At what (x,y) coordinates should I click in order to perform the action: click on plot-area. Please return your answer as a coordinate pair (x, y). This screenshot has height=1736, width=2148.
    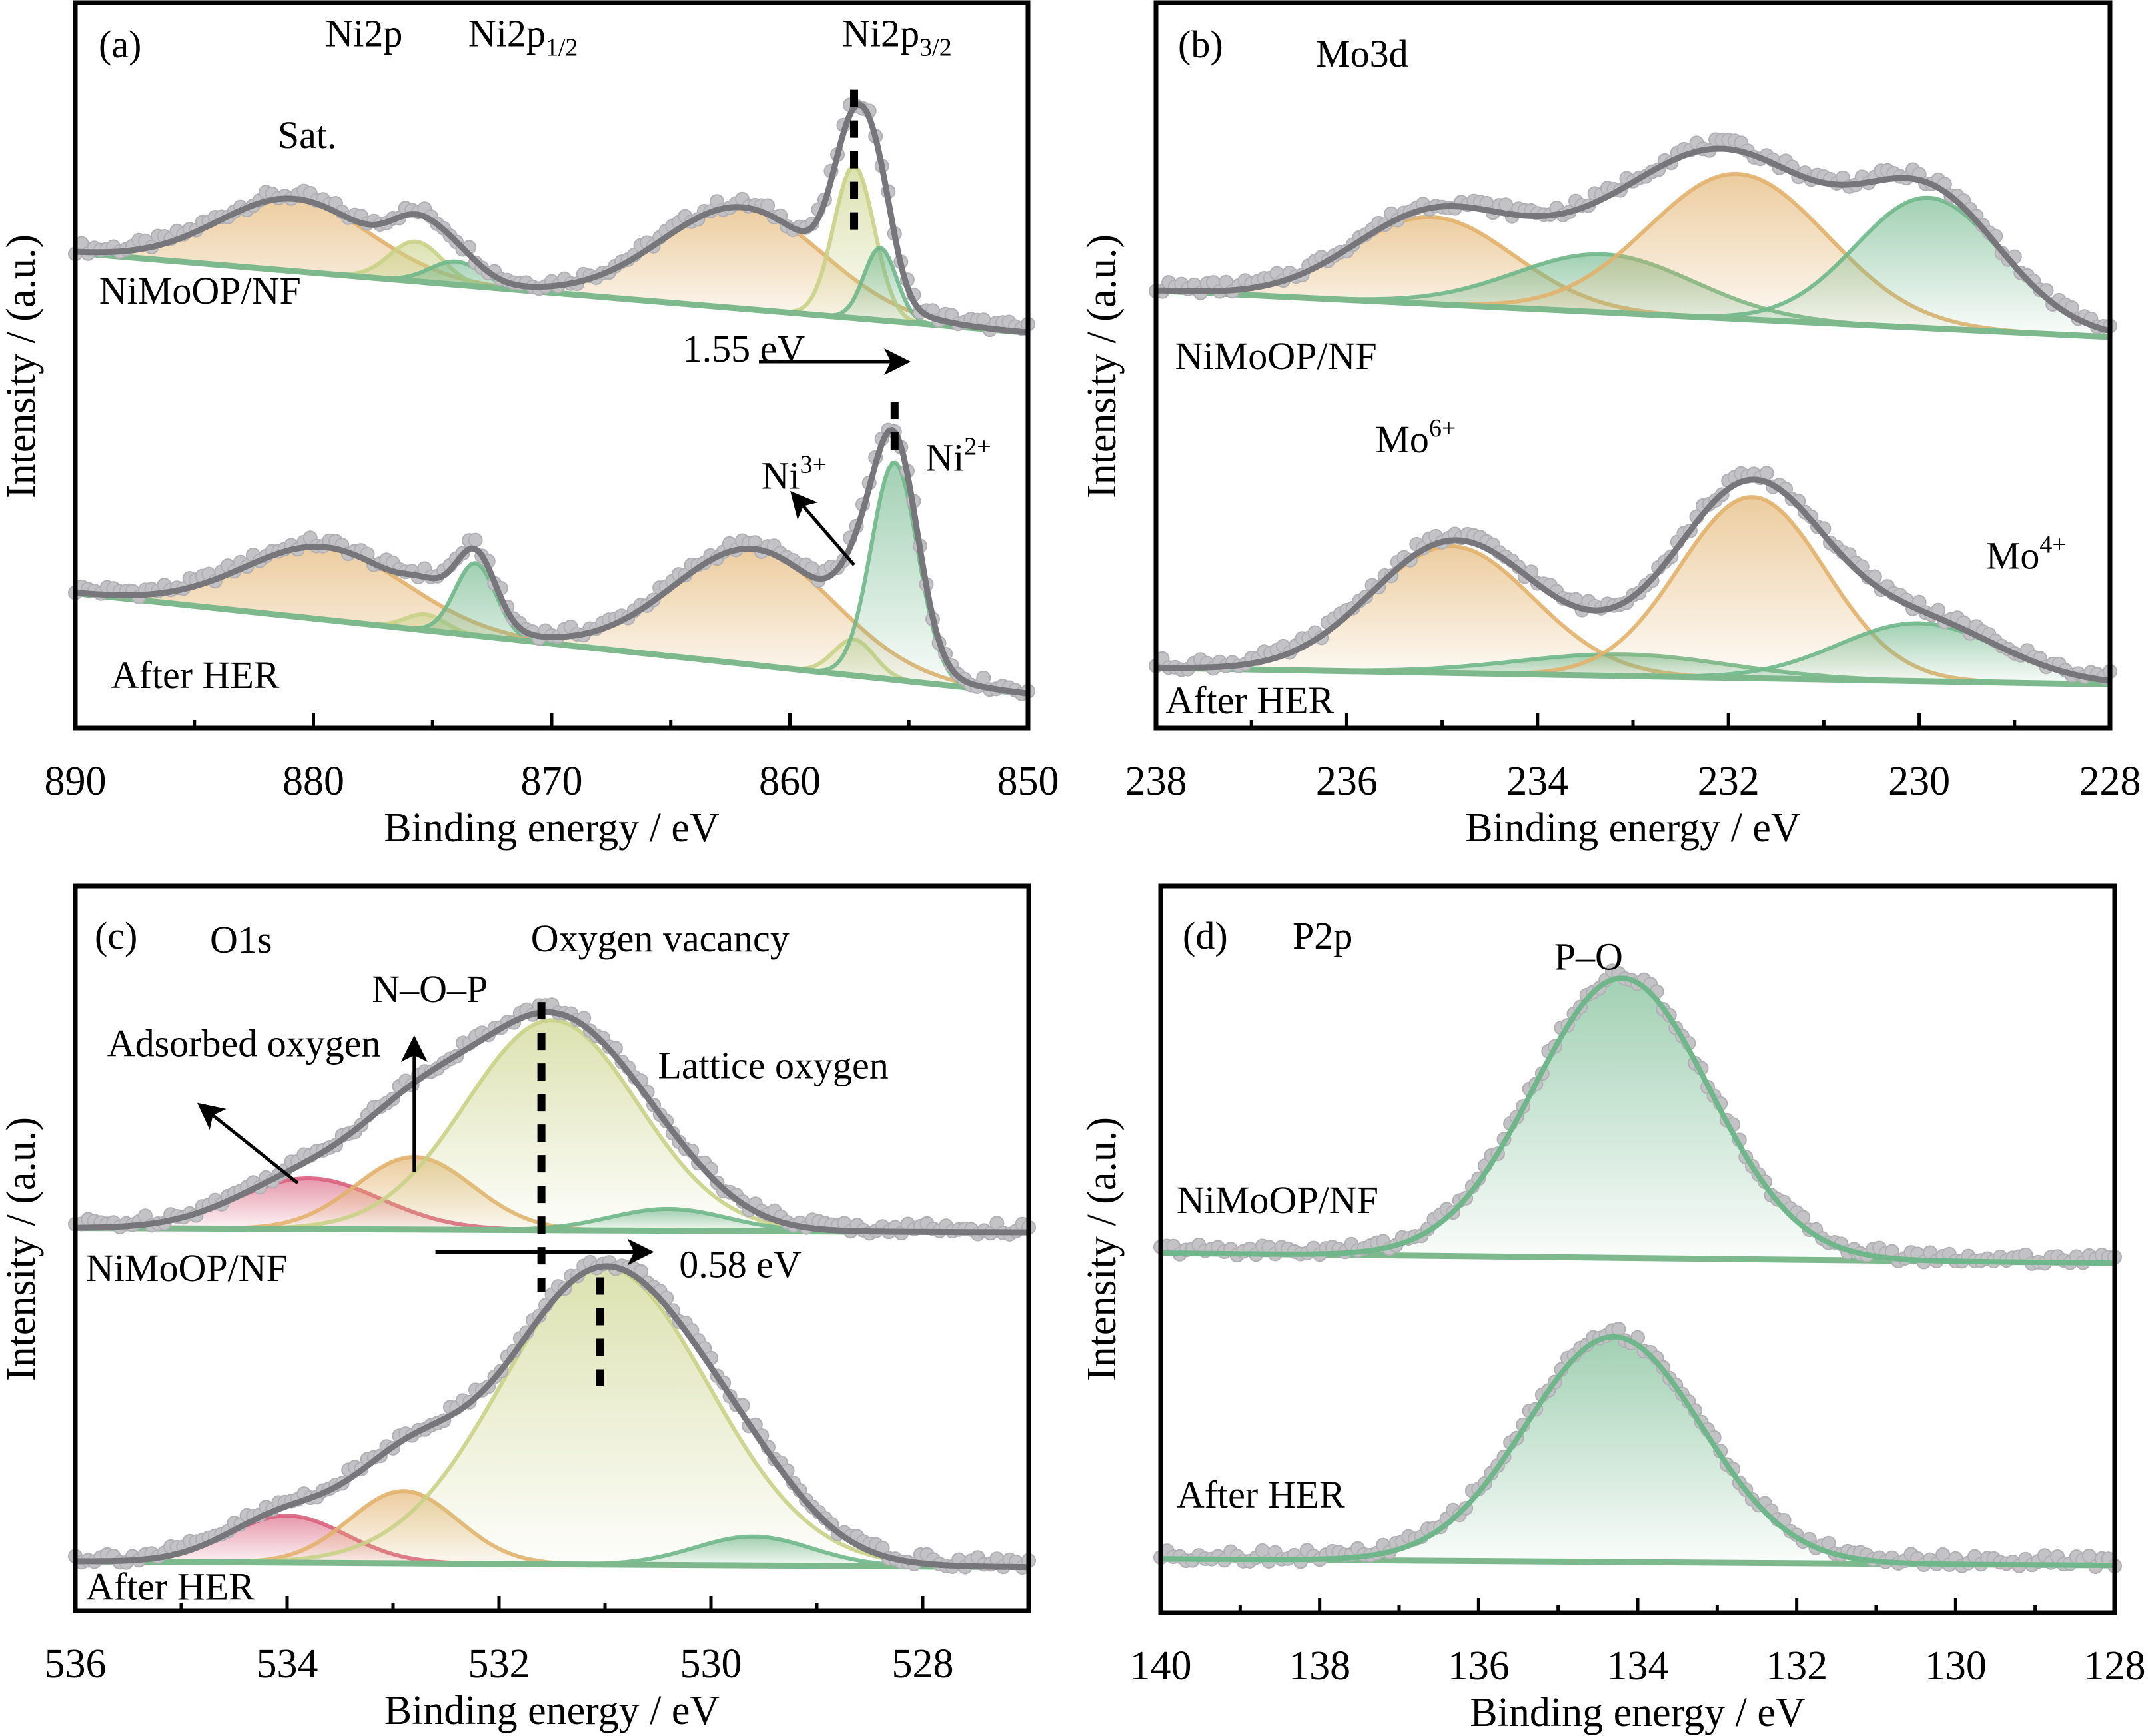
    Looking at the image, I should click on (1633, 410).